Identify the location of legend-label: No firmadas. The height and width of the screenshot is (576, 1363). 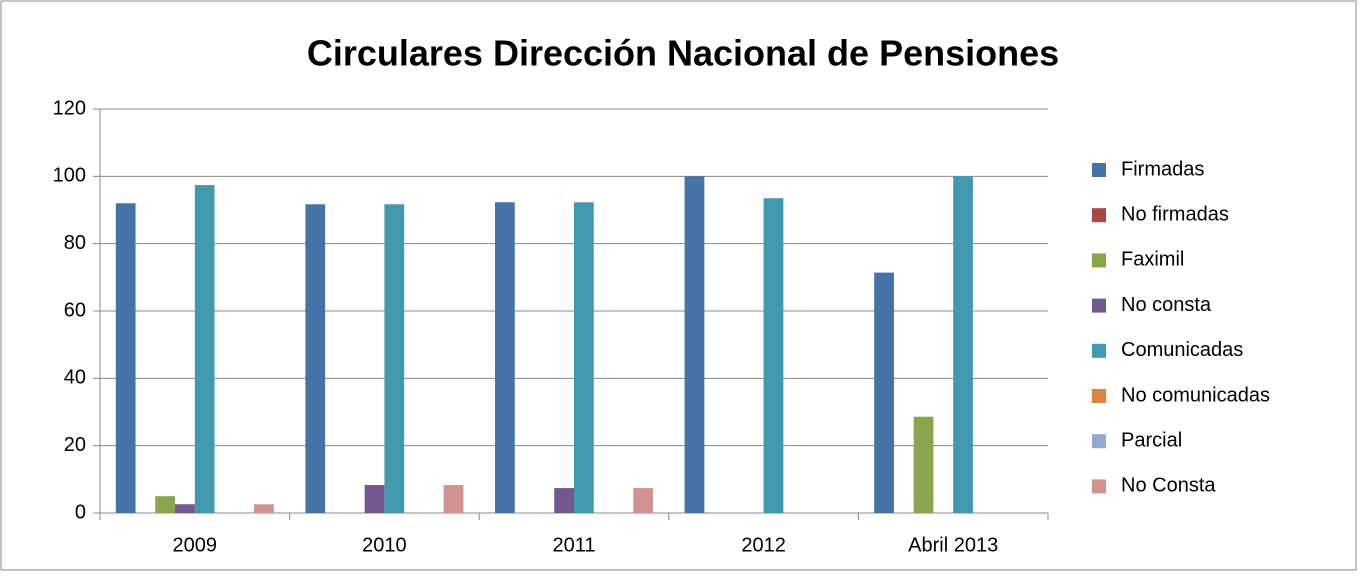
(1175, 214).